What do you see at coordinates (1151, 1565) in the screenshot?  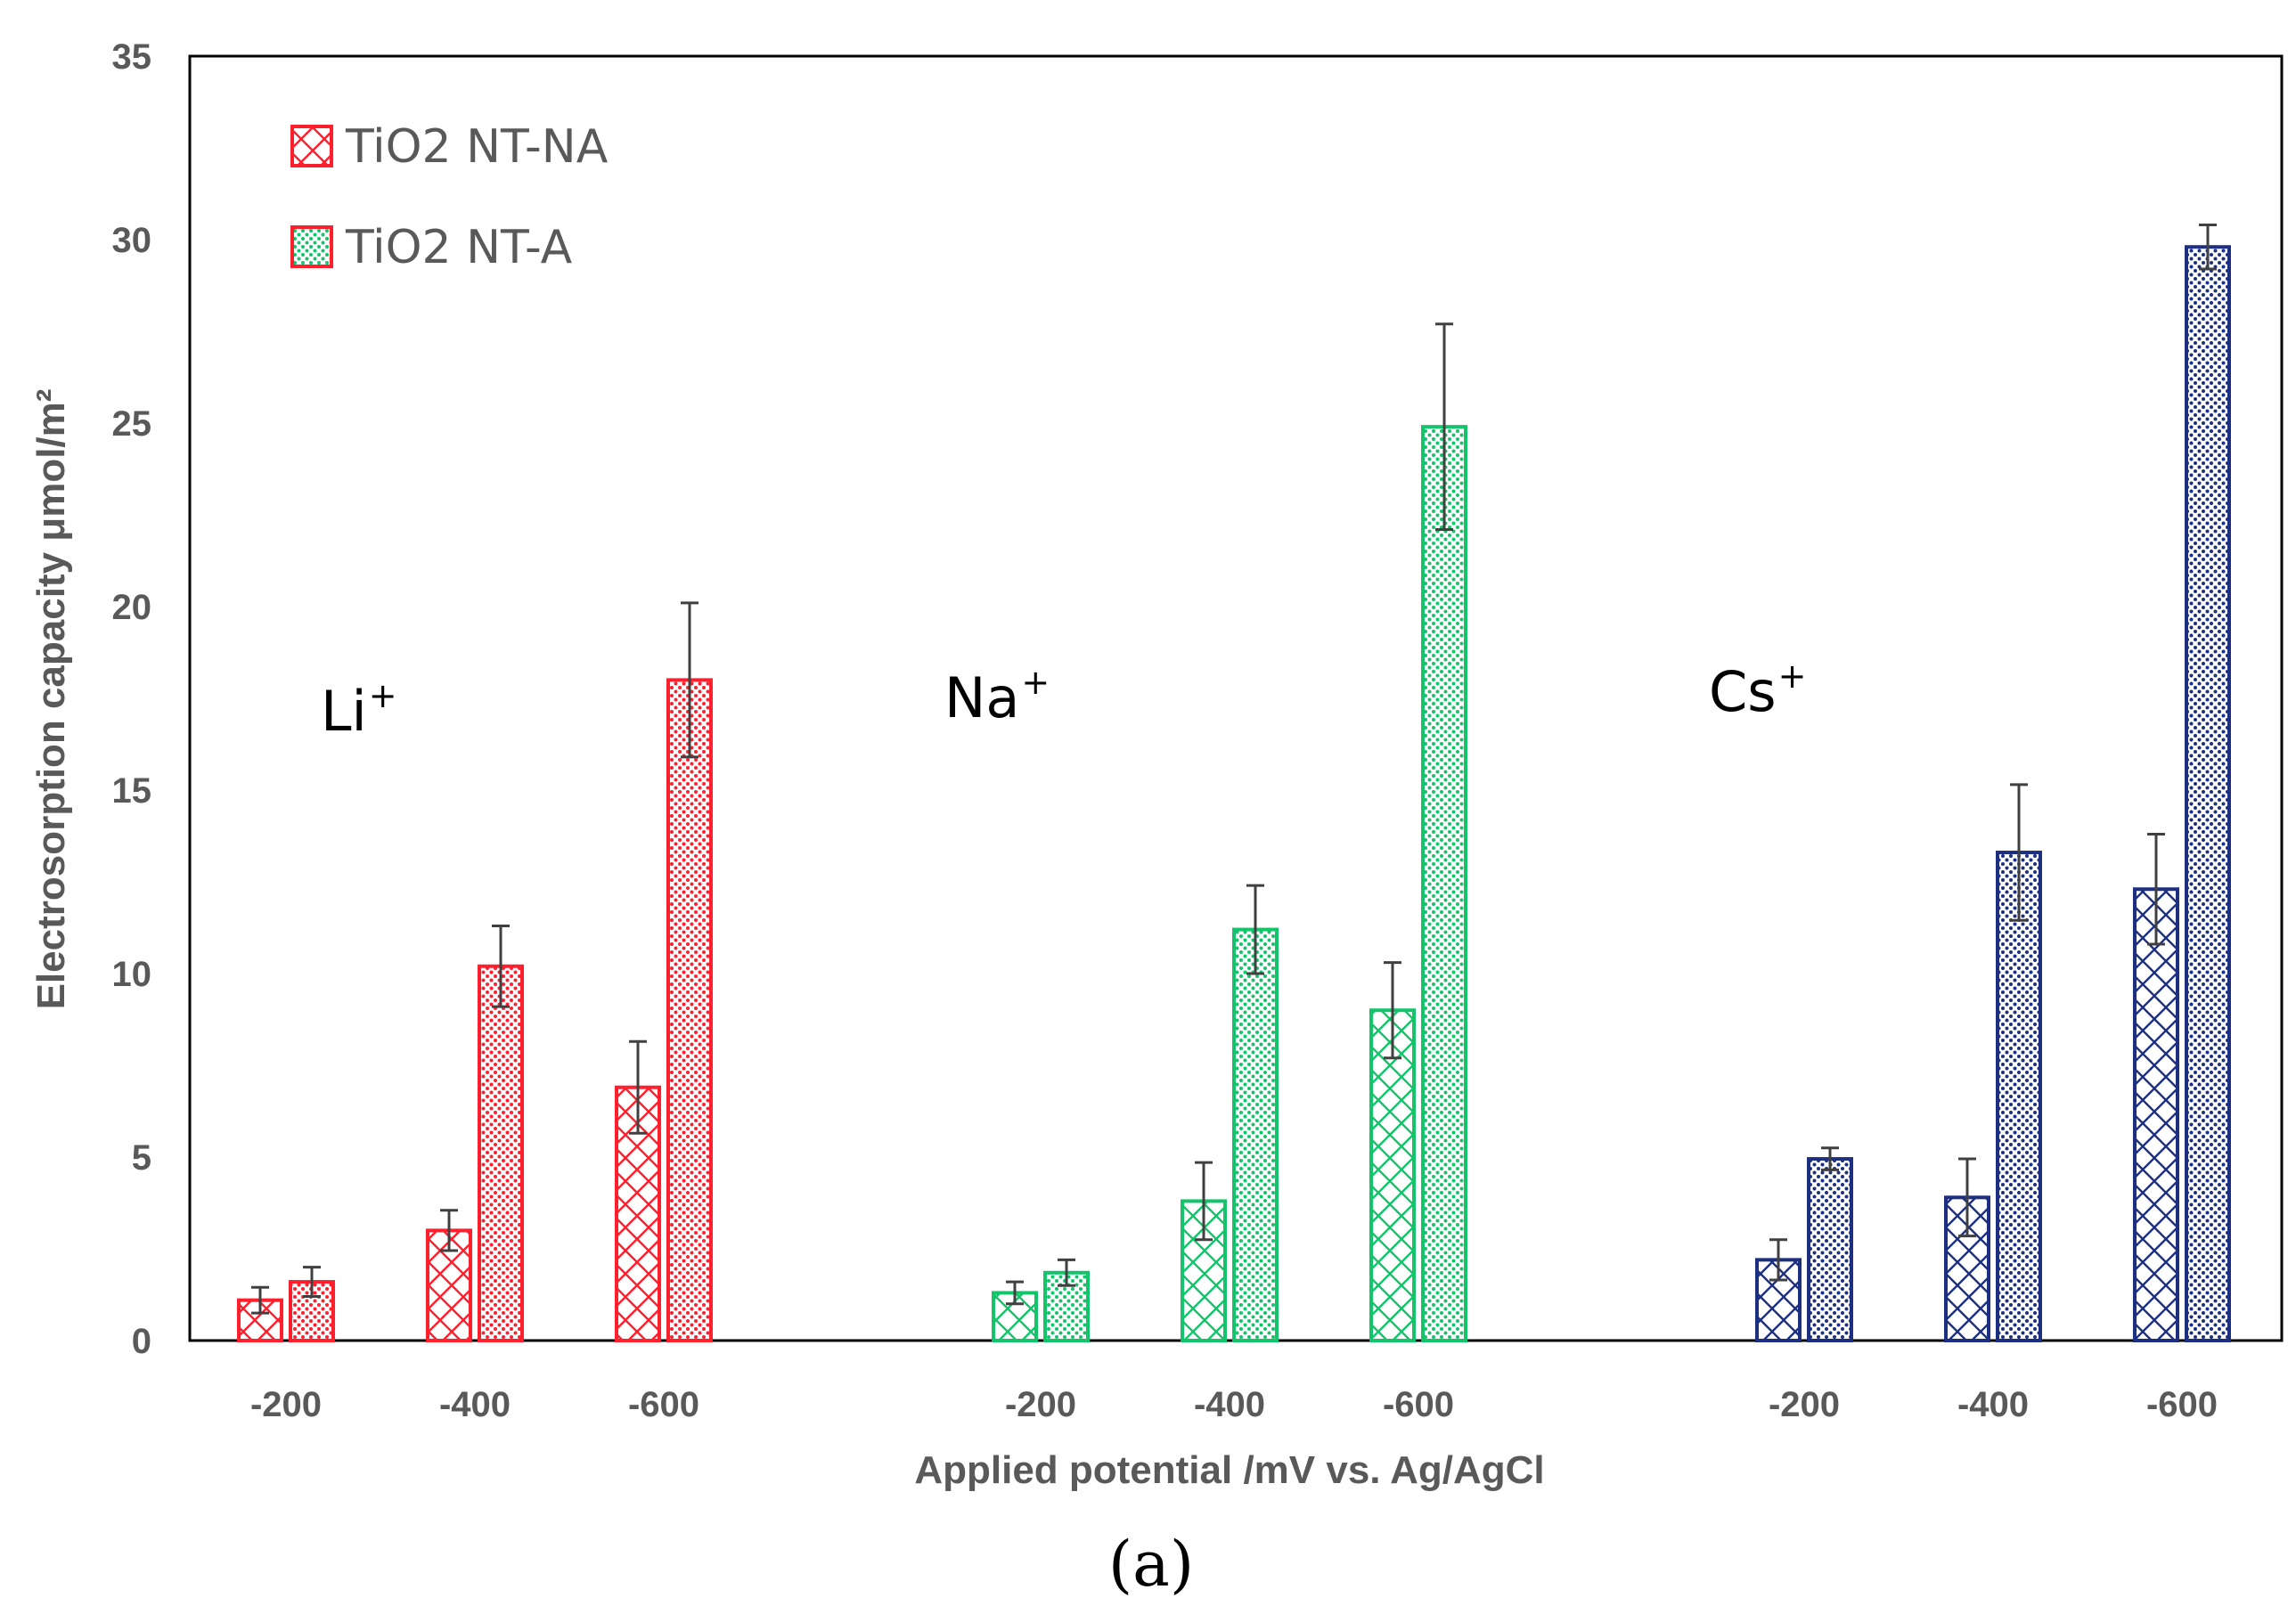 I see `figure-caption: (a)` at bounding box center [1151, 1565].